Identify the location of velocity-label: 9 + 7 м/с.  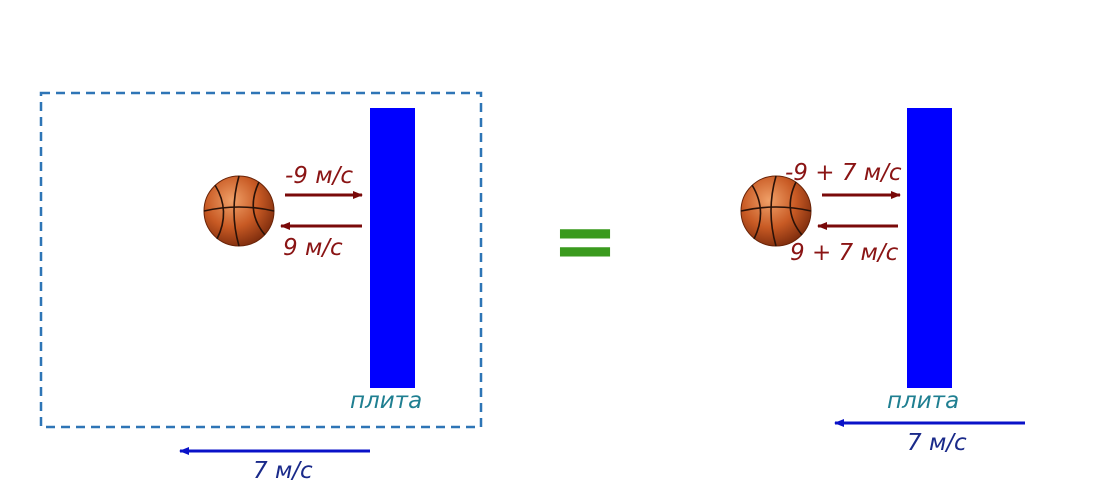
(844, 253).